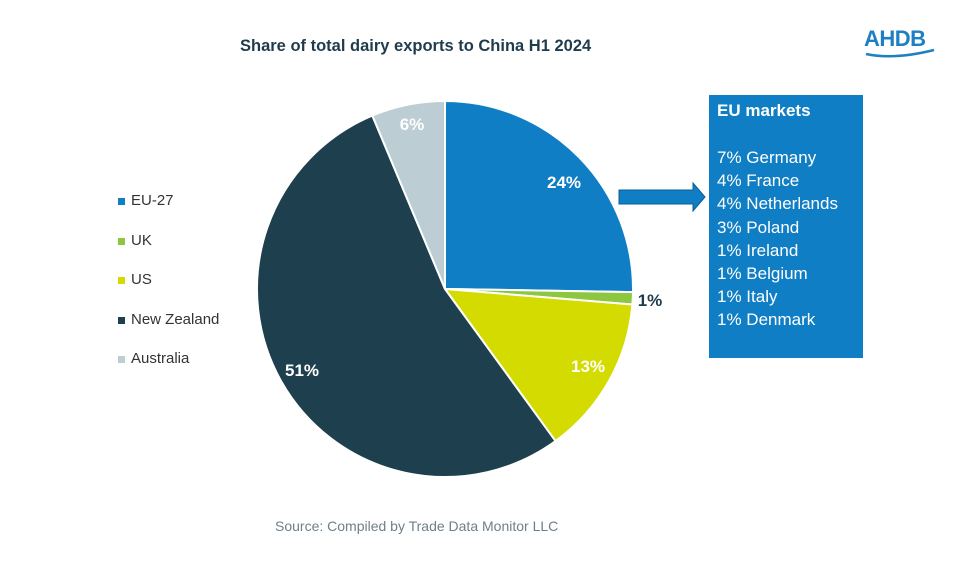 The width and height of the screenshot is (954, 562). What do you see at coordinates (412, 124) in the screenshot?
I see `slice-data-label: 6%` at bounding box center [412, 124].